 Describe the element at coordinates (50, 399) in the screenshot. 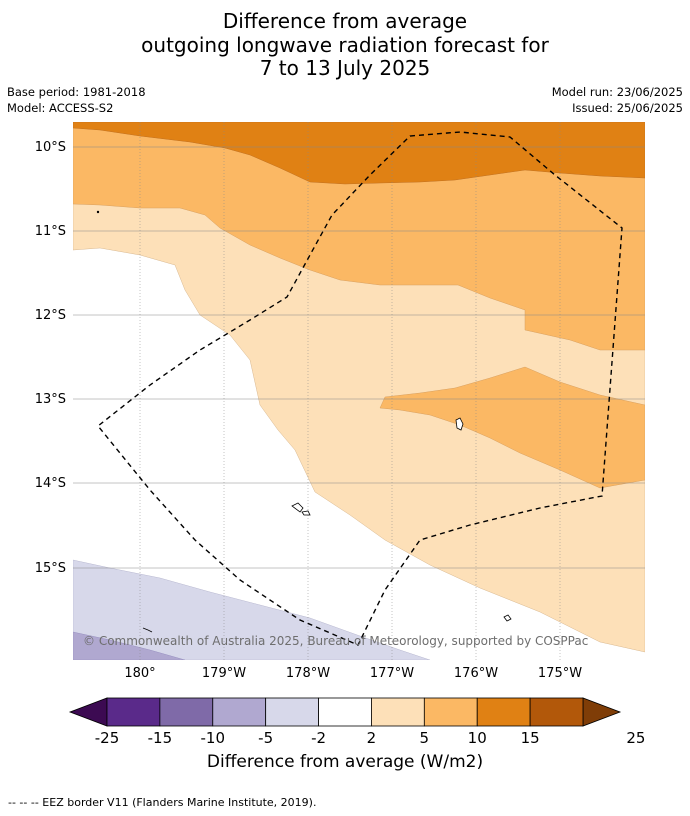

I see `lat-label: 13°S` at that location.